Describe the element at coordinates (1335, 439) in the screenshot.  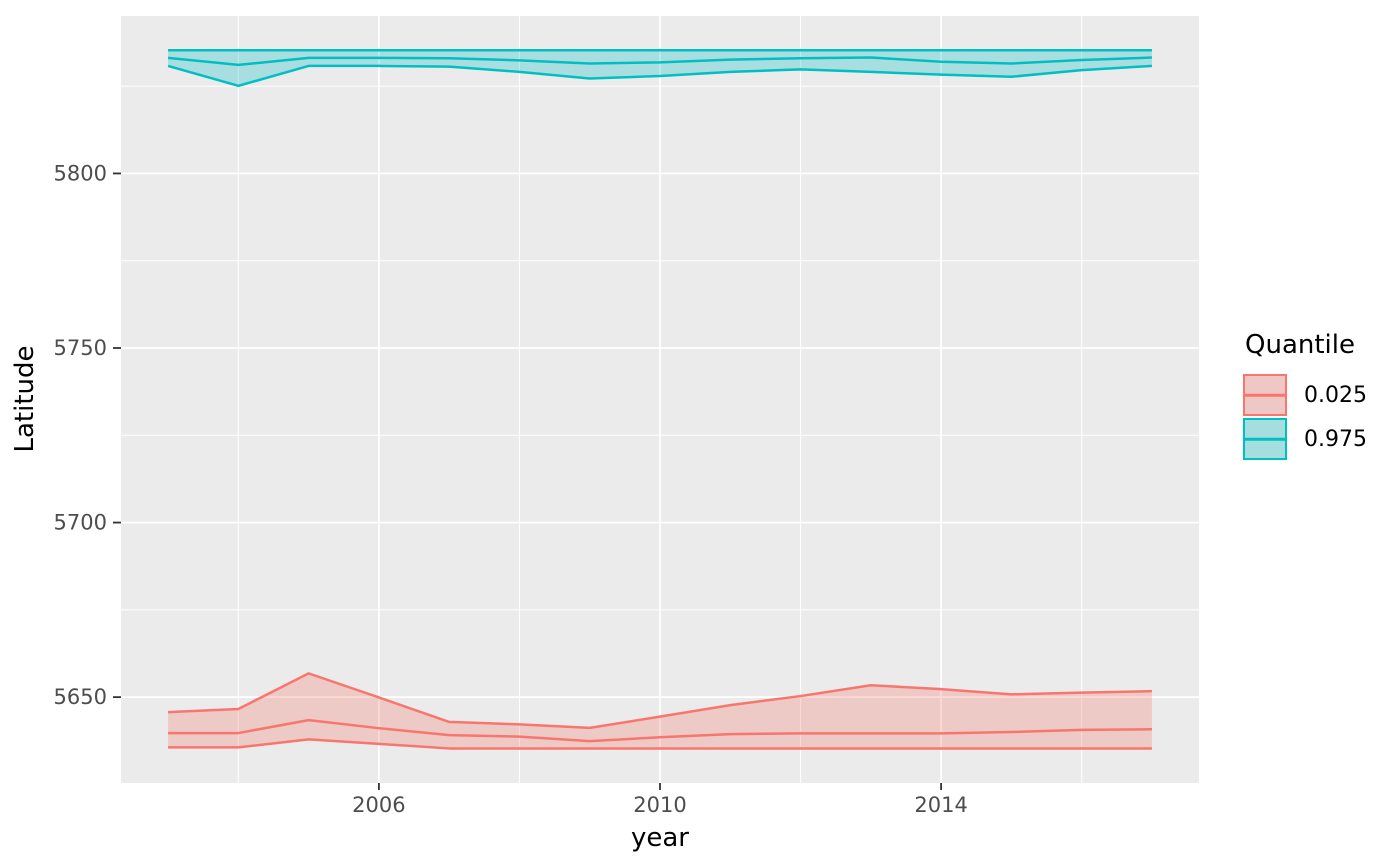
I see `legend-label-0975: 0.975` at that location.